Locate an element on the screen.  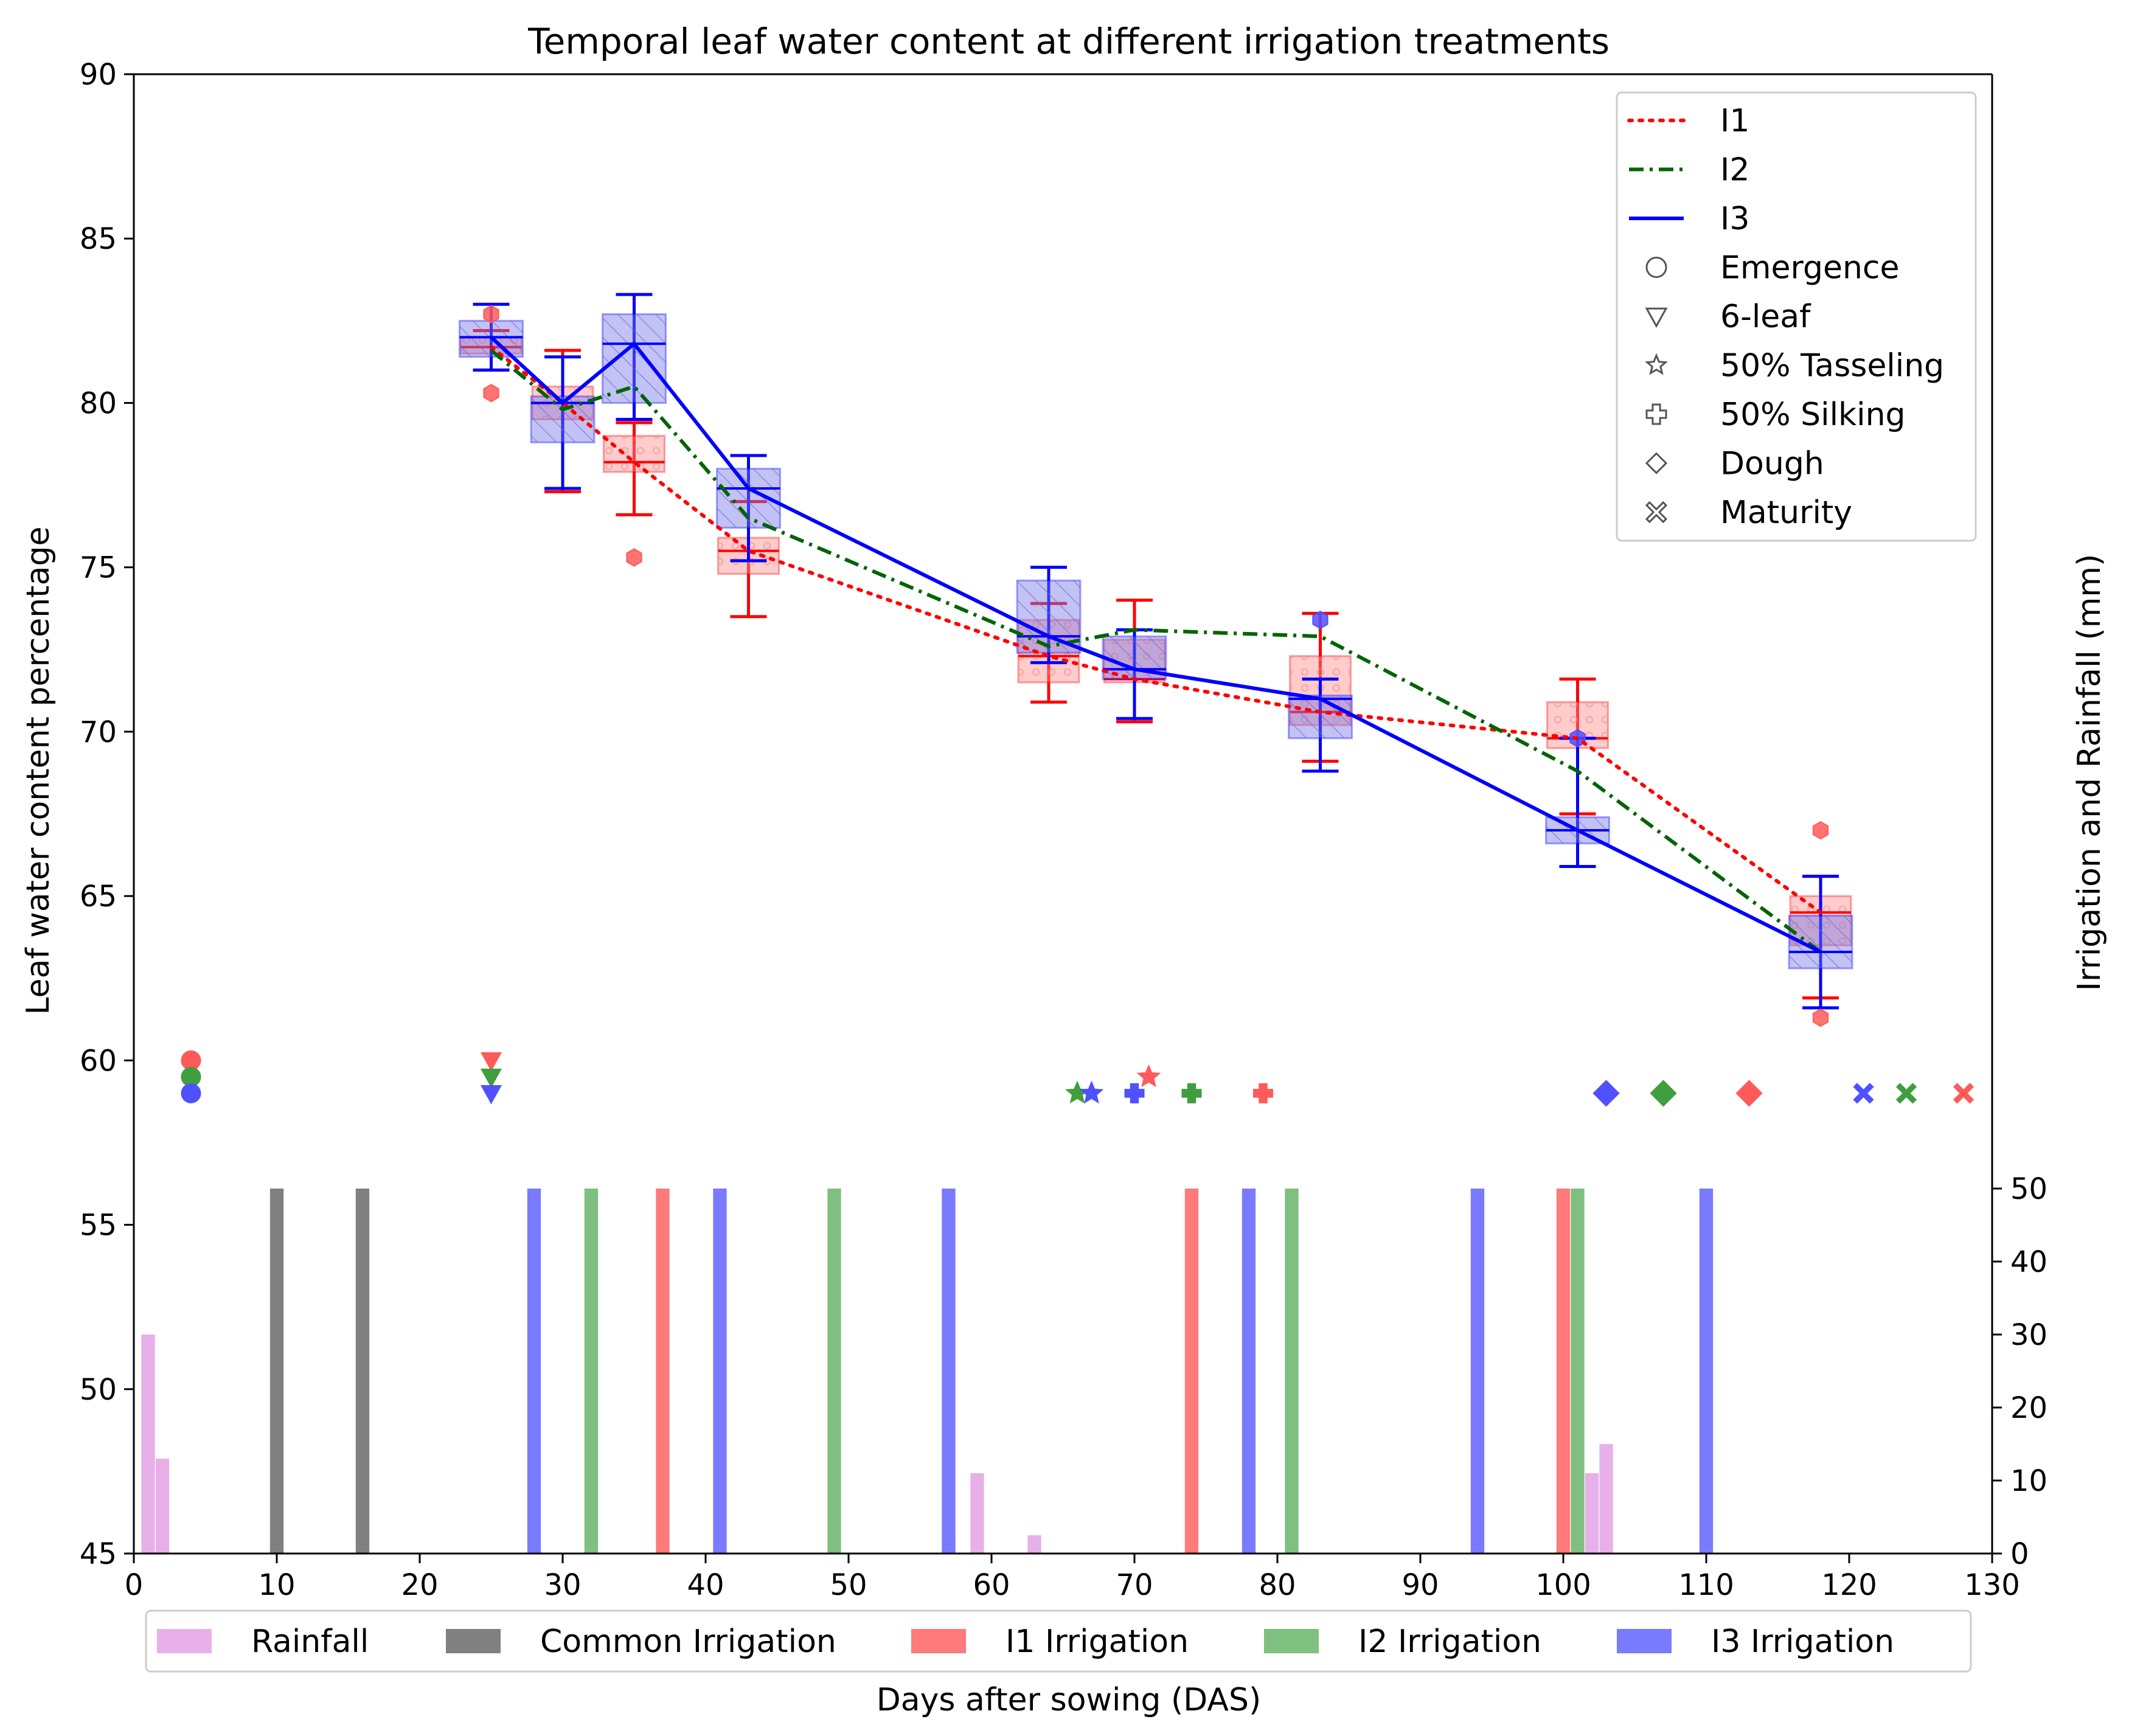
y2-tick-label: 30 is located at coordinates (2029, 1335).